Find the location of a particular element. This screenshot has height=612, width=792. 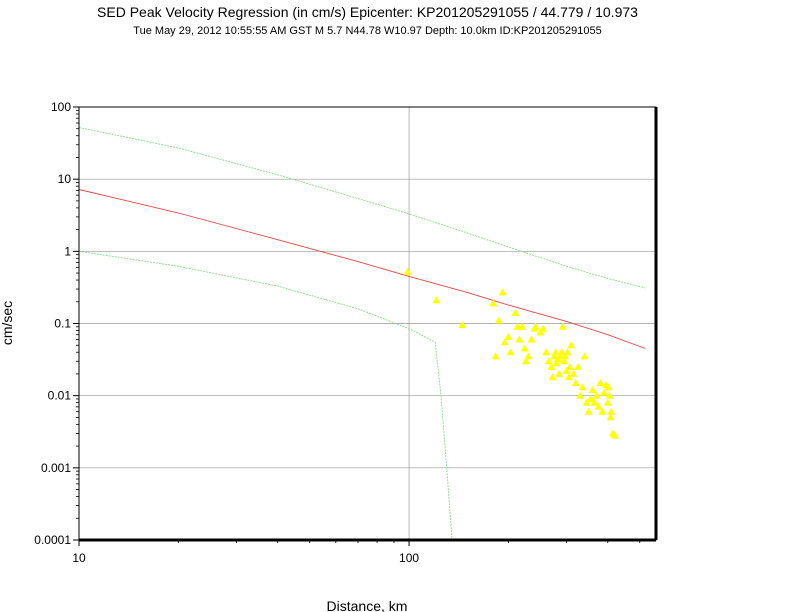

x-axis-label: Distance, km is located at coordinates (367, 605).